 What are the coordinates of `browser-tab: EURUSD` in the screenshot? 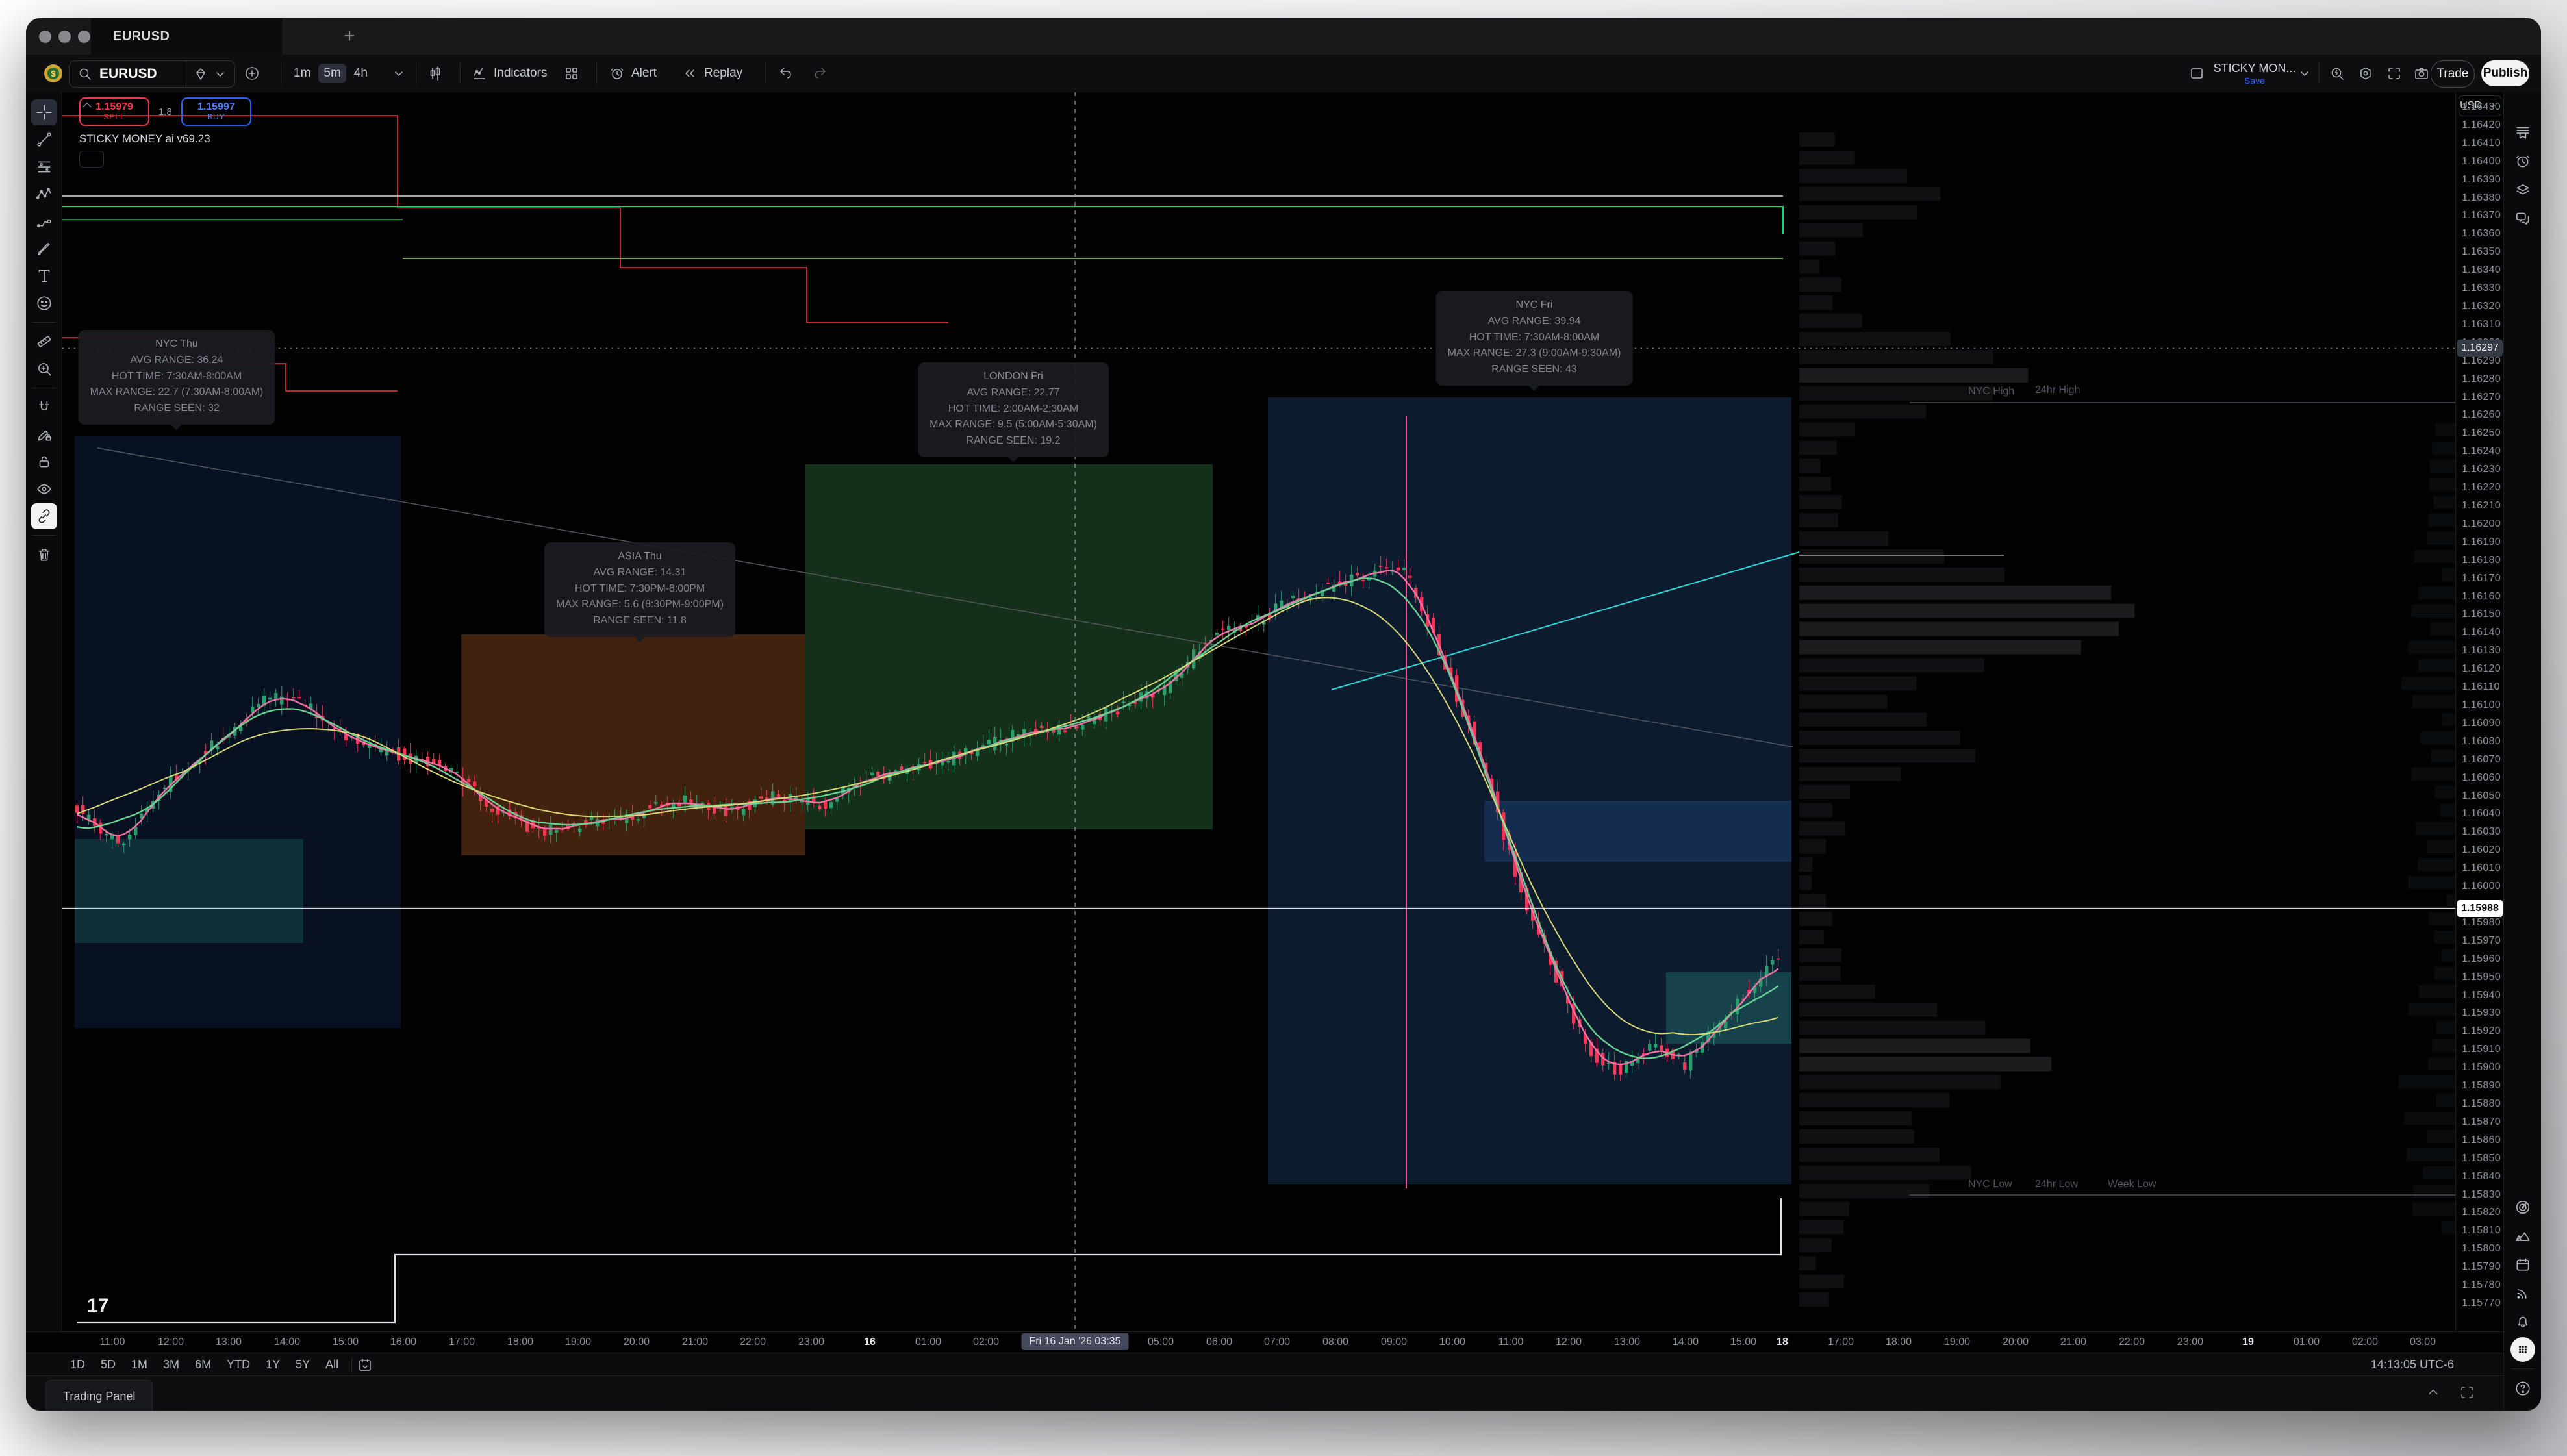 It's located at (186, 36).